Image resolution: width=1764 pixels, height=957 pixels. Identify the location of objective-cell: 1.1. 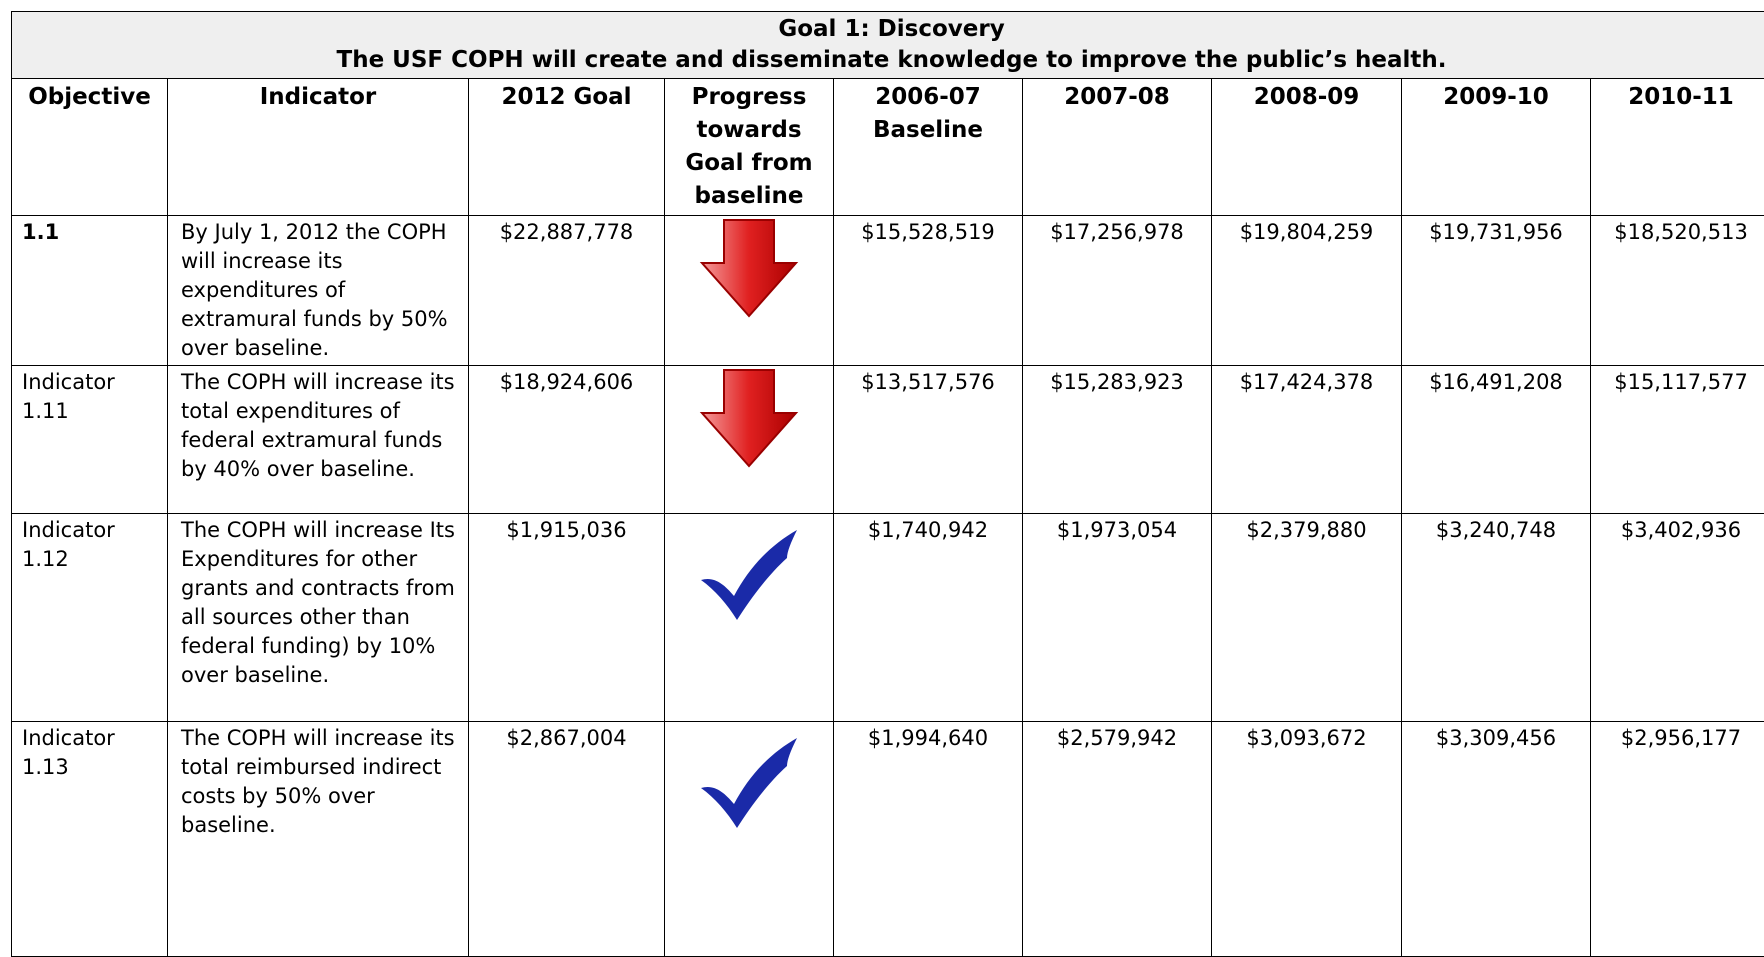
(90, 291).